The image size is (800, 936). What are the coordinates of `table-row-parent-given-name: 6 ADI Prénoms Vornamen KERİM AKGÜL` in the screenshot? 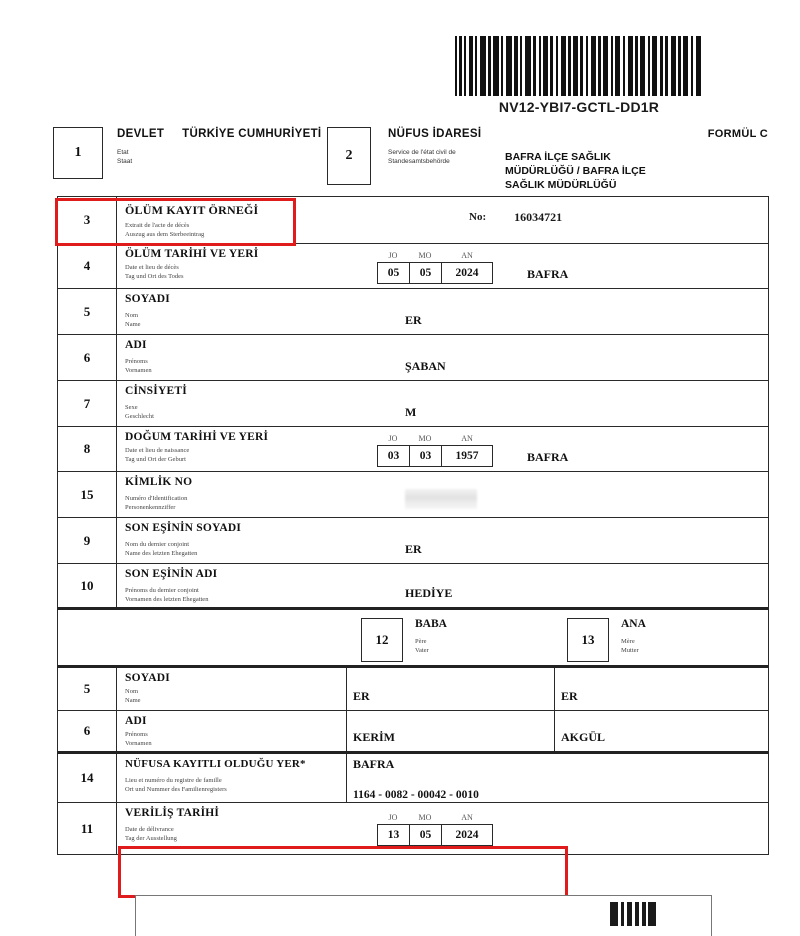 It's located at (413, 732).